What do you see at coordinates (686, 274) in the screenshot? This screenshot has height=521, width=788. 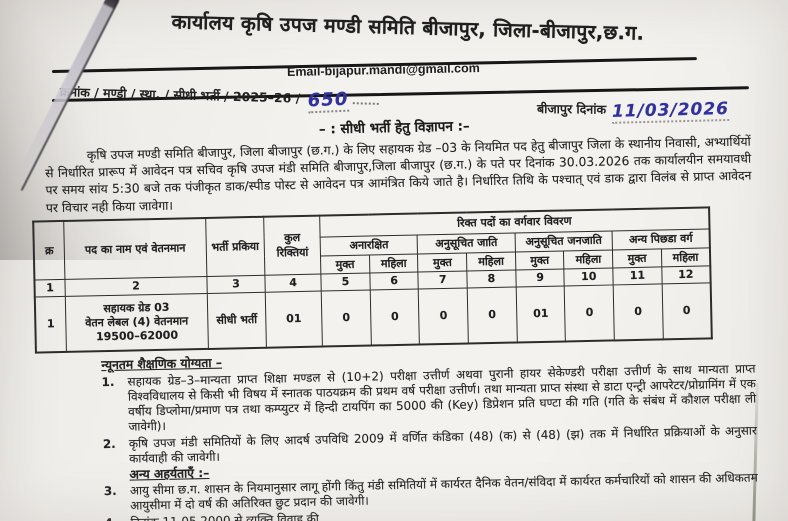 I see `column-number: 12` at bounding box center [686, 274].